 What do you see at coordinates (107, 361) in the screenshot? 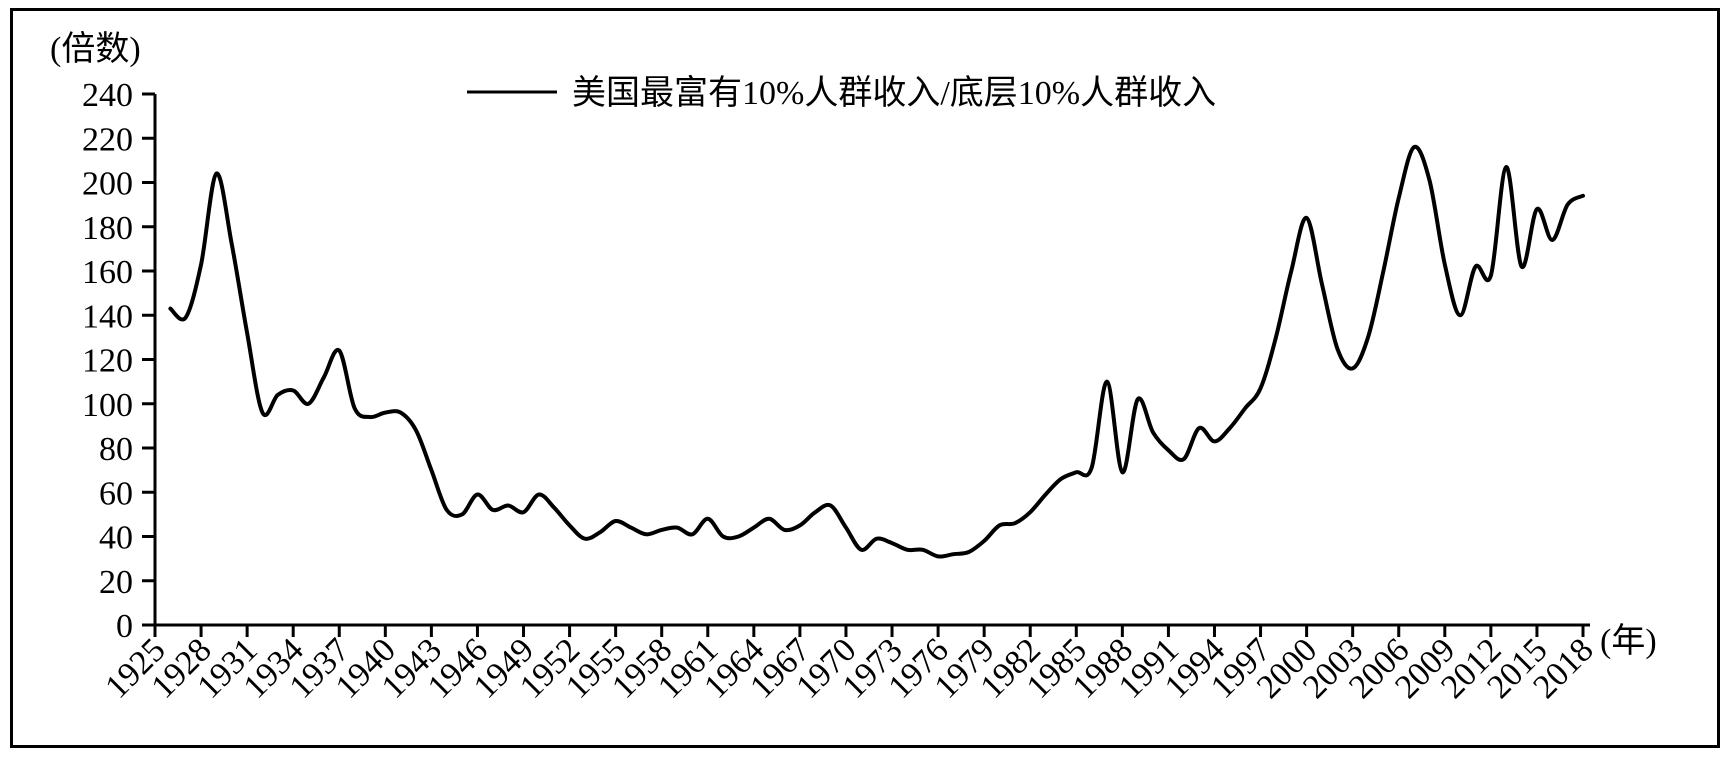
I see `y-tick-label: 120` at bounding box center [107, 361].